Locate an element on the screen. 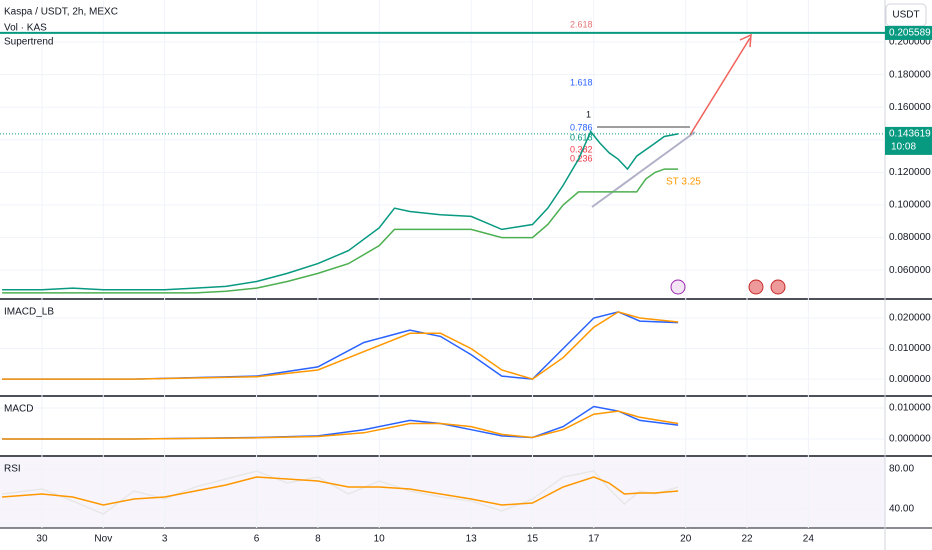 This screenshot has height=550, width=932. supertrend-label: ST 3.25 is located at coordinates (683, 182).